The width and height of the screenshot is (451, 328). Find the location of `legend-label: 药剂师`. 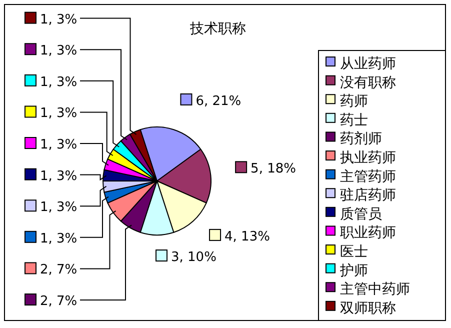

legend-label: 药剂师 is located at coordinates (361, 139).